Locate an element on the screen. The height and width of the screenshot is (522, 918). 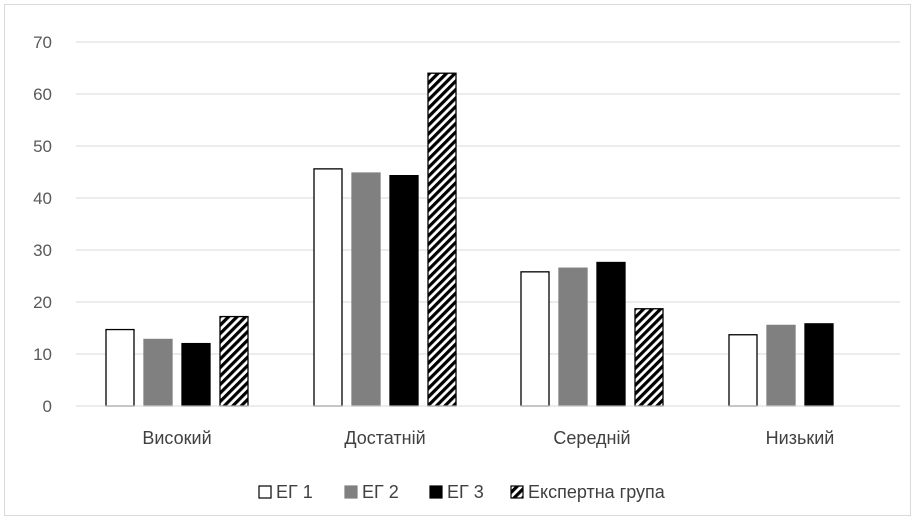
category-label: Достатній is located at coordinates (384, 438).